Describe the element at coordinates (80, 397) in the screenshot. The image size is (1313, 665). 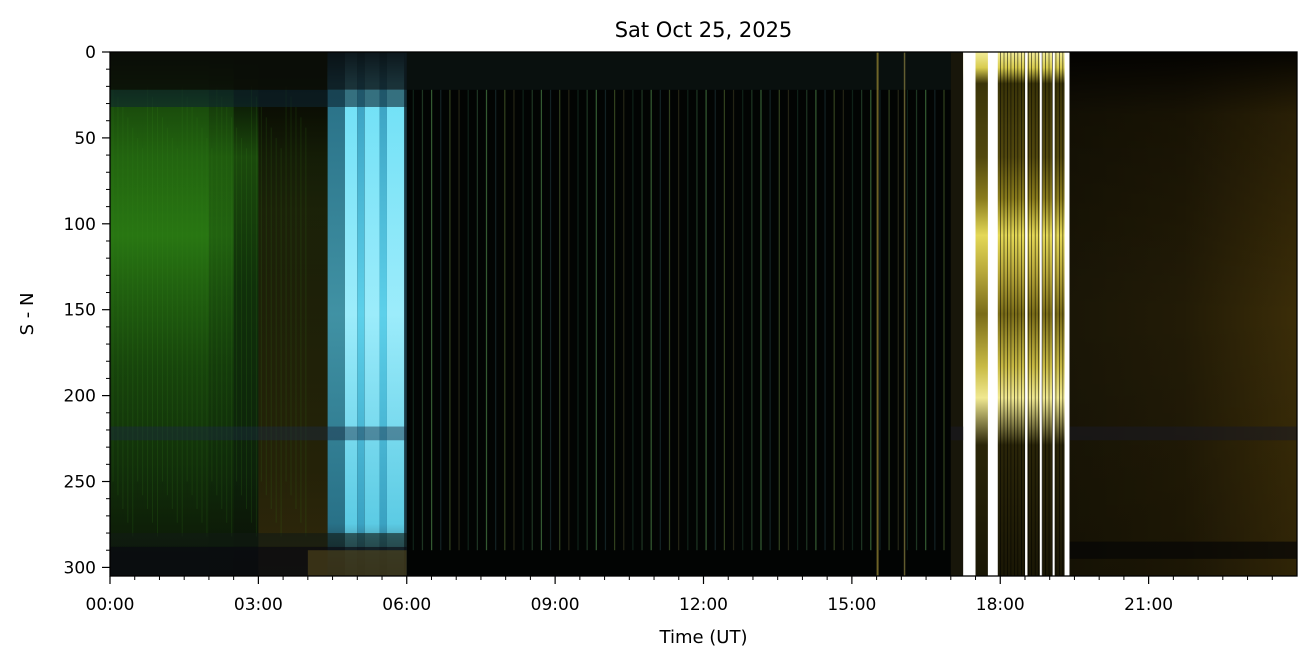
I see `y-tick-label: 200` at that location.